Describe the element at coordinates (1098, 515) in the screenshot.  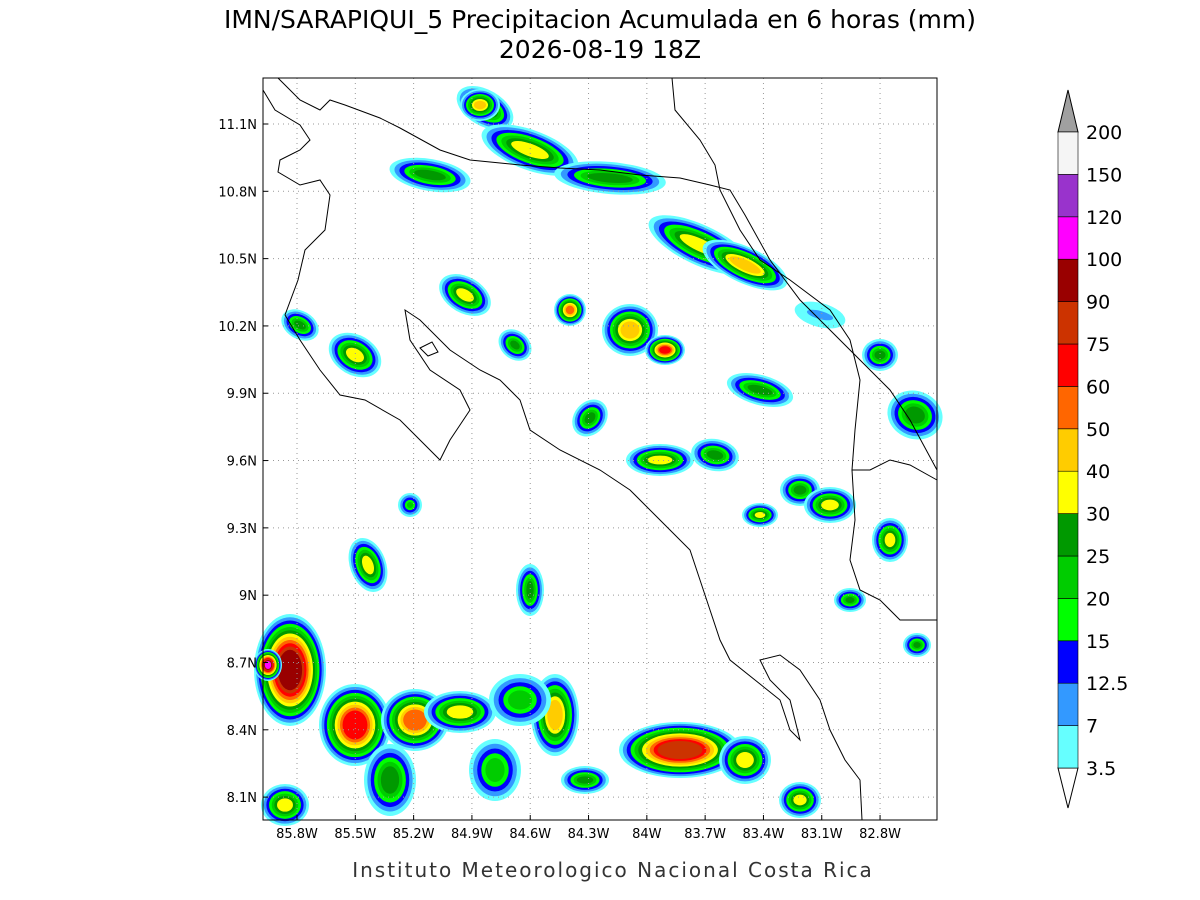
I see `colorbar-label: 30` at that location.